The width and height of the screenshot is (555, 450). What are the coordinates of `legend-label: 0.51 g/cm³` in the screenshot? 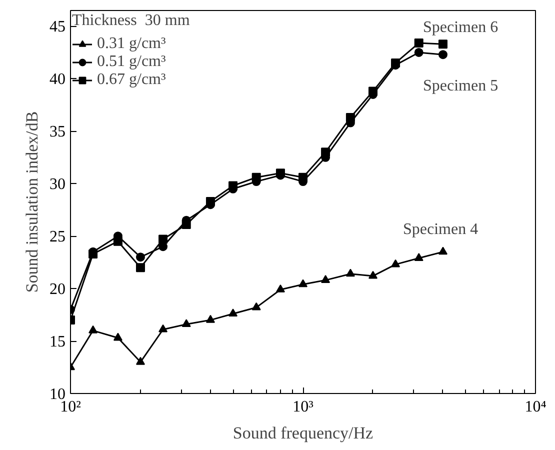 It's located at (131, 62).